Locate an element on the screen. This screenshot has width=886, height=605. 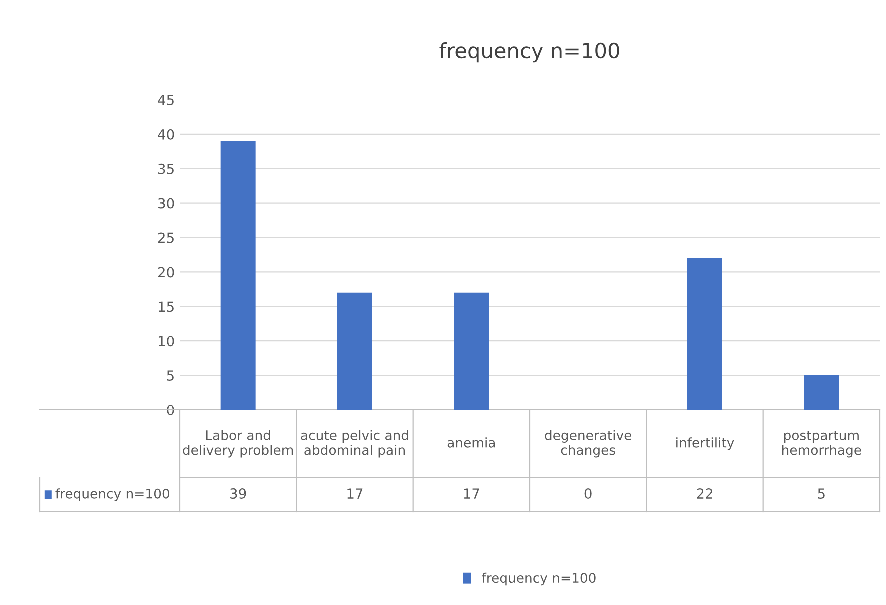
y-tick-label: 35 is located at coordinates (166, 169).